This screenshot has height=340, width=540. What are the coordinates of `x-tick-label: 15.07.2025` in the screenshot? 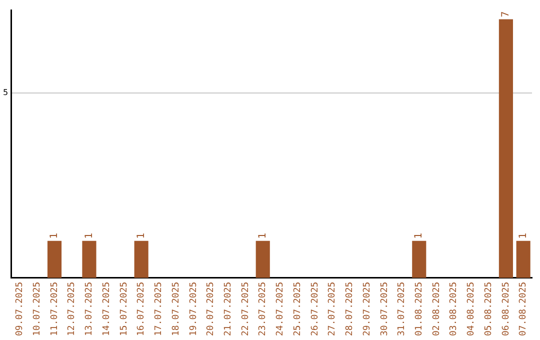 It's located at (124, 309).